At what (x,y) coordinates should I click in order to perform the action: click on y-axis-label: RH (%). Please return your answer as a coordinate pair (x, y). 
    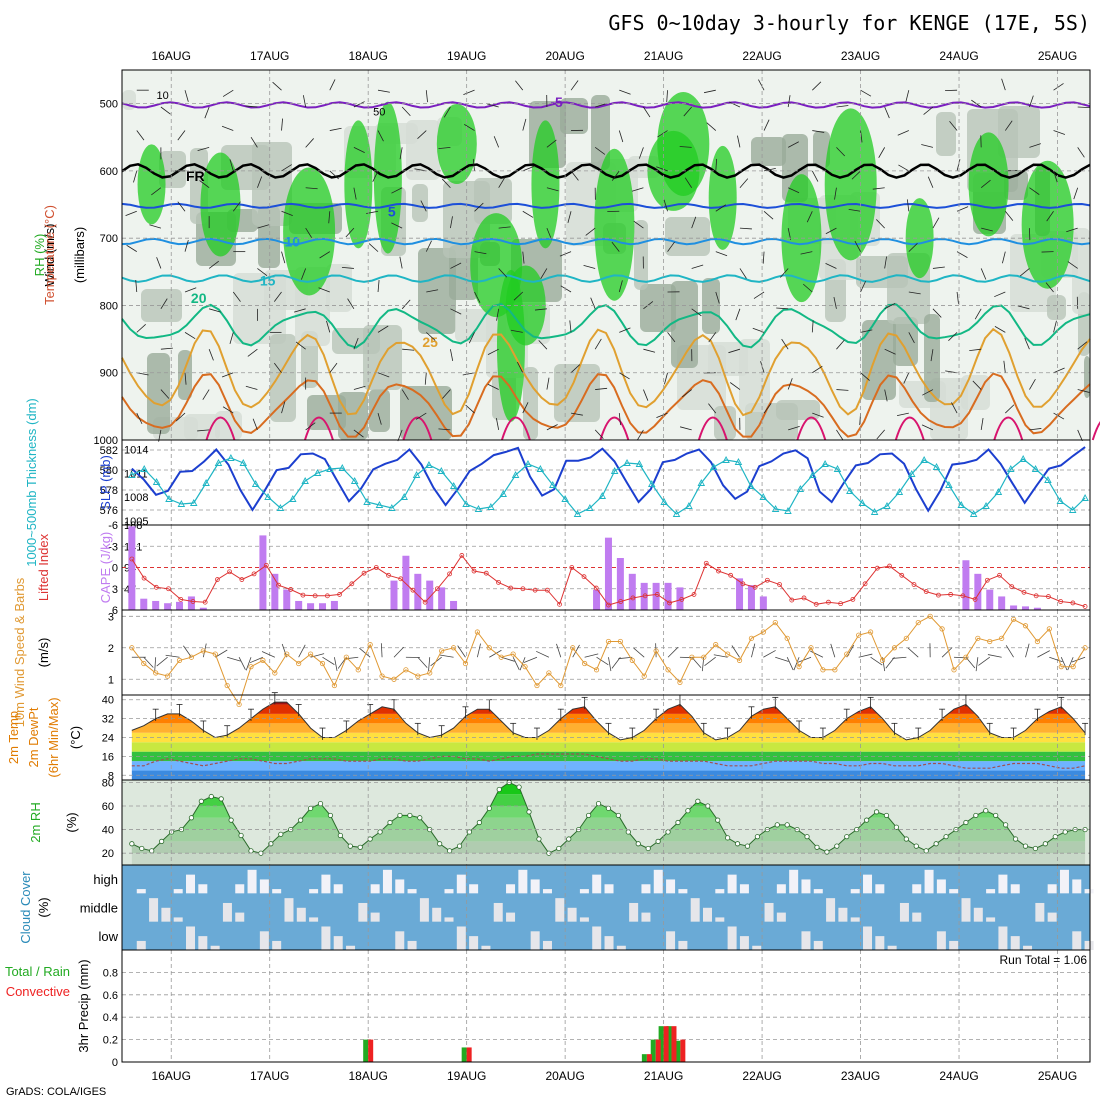
    Looking at the image, I should click on (39, 255).